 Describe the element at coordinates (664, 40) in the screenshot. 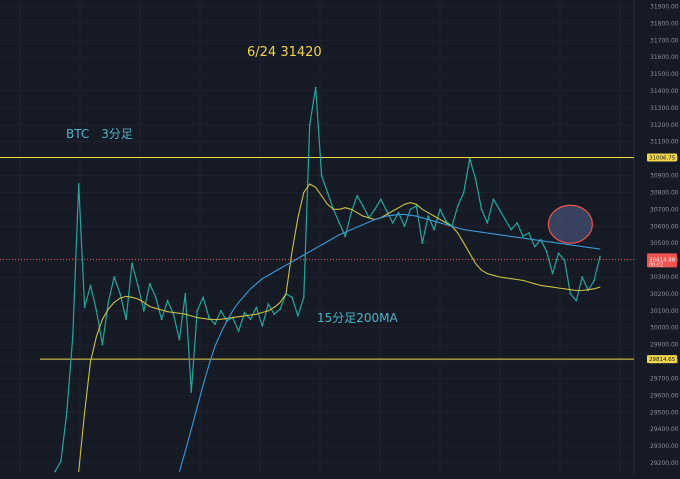

I see `y-tick-label: 31700.00` at that location.